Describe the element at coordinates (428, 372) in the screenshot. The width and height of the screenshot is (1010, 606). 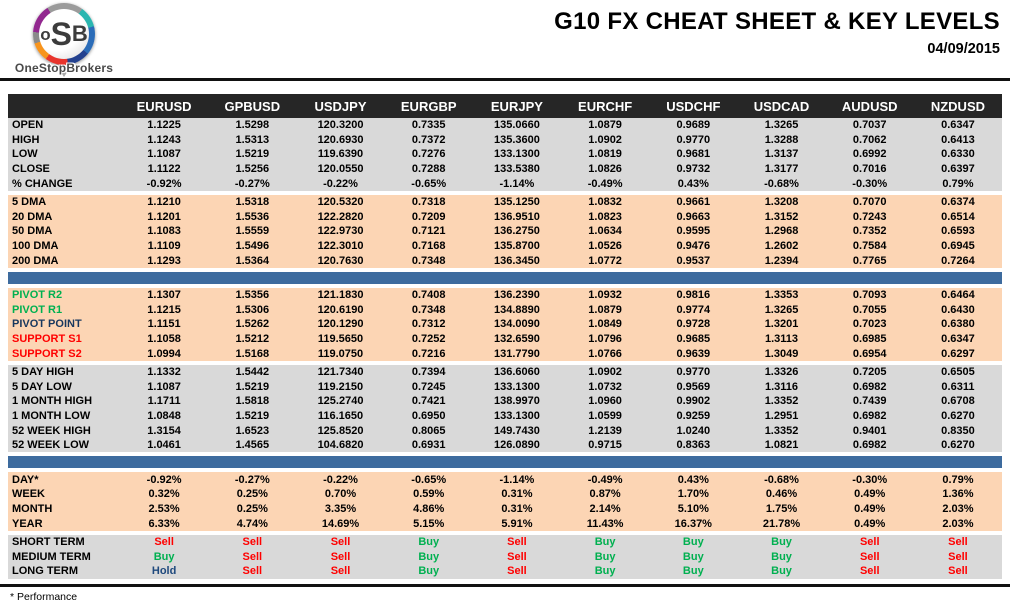
I see `cell-value: 0.7394` at that location.